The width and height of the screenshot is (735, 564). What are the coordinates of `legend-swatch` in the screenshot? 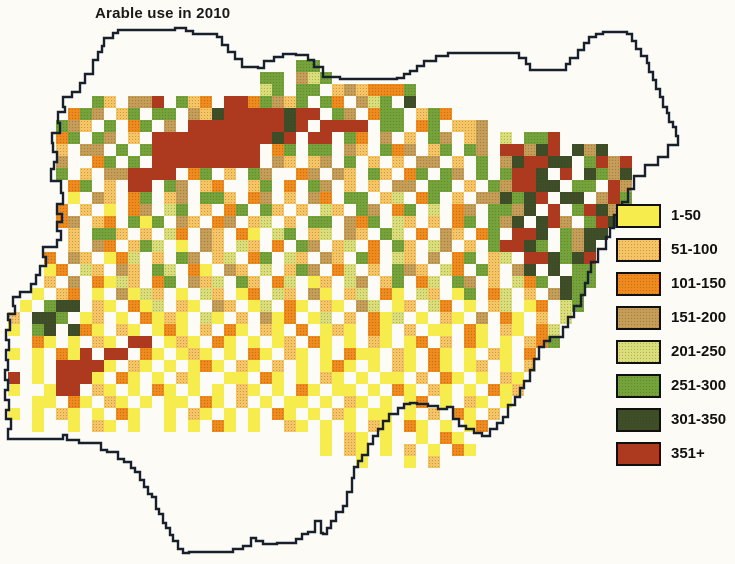 It's located at (638, 283).